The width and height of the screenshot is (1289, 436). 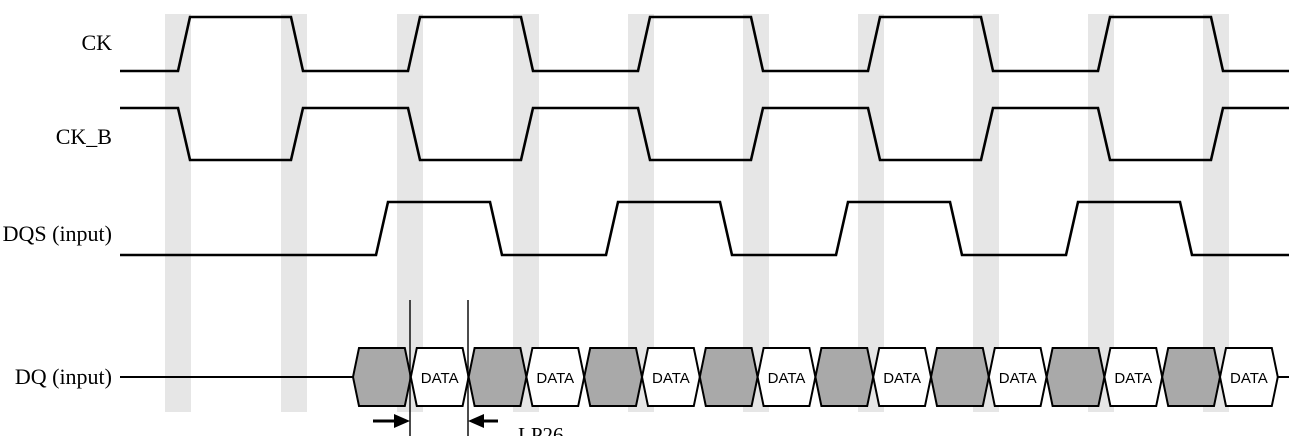 What do you see at coordinates (476, 421) in the screenshot?
I see `timing-arrow-right-head` at bounding box center [476, 421].